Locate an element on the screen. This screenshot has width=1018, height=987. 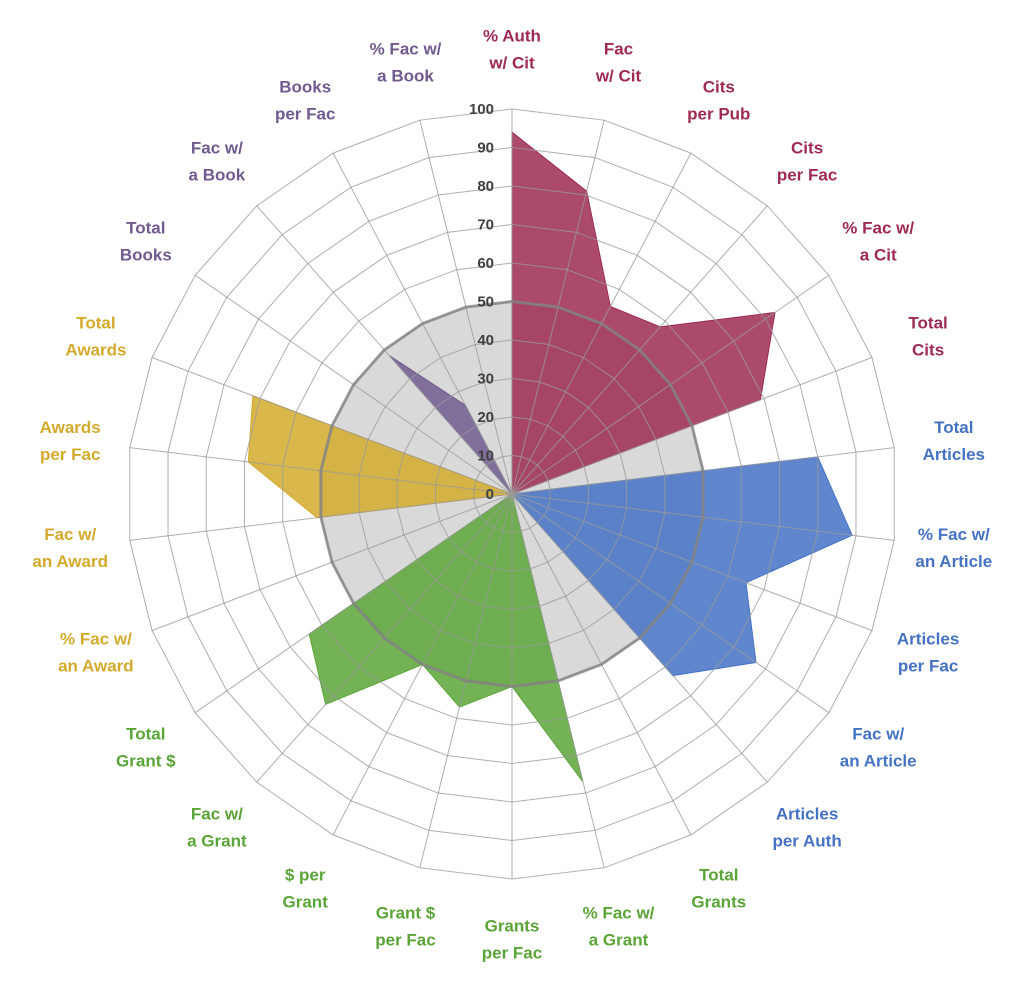
tick-label: 10 is located at coordinates (485, 456).